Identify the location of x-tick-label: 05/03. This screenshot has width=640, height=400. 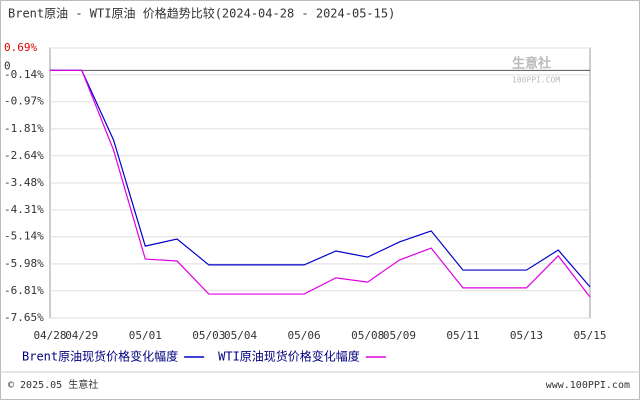
(208, 335).